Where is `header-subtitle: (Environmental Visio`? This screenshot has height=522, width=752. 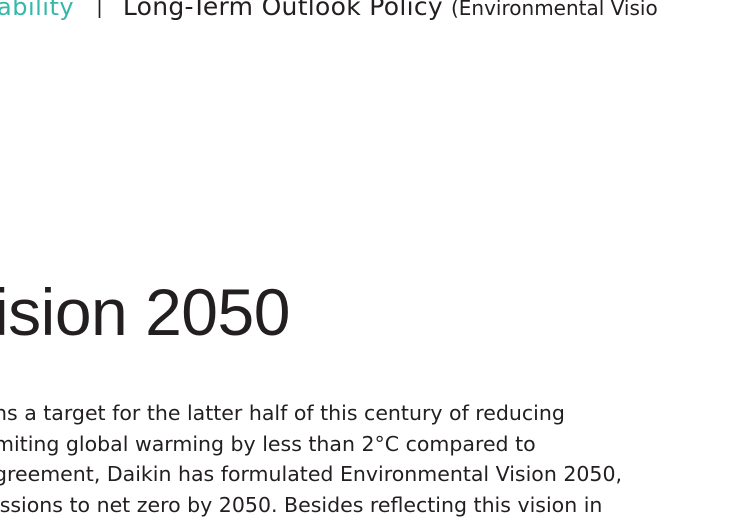
header-subtitle: (Environmental Visio is located at coordinates (554, 10).